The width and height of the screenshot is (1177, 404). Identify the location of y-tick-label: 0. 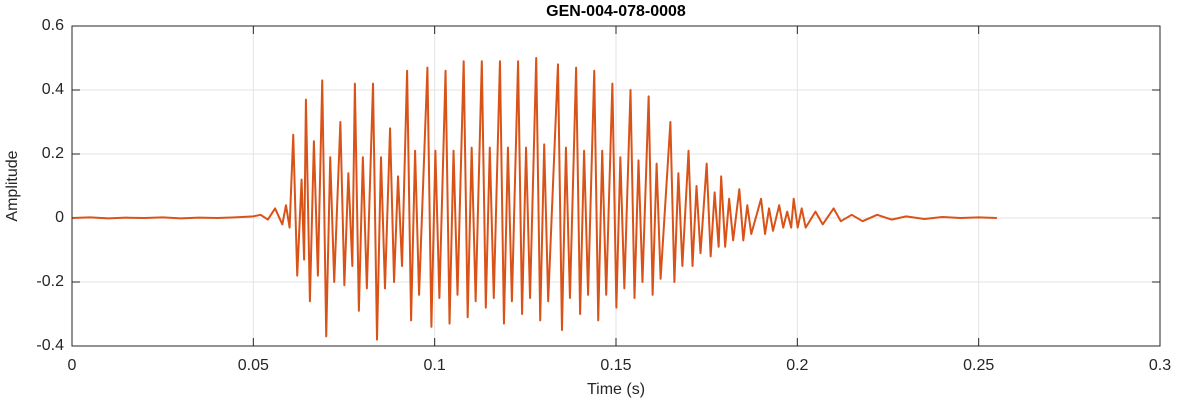
(59, 217).